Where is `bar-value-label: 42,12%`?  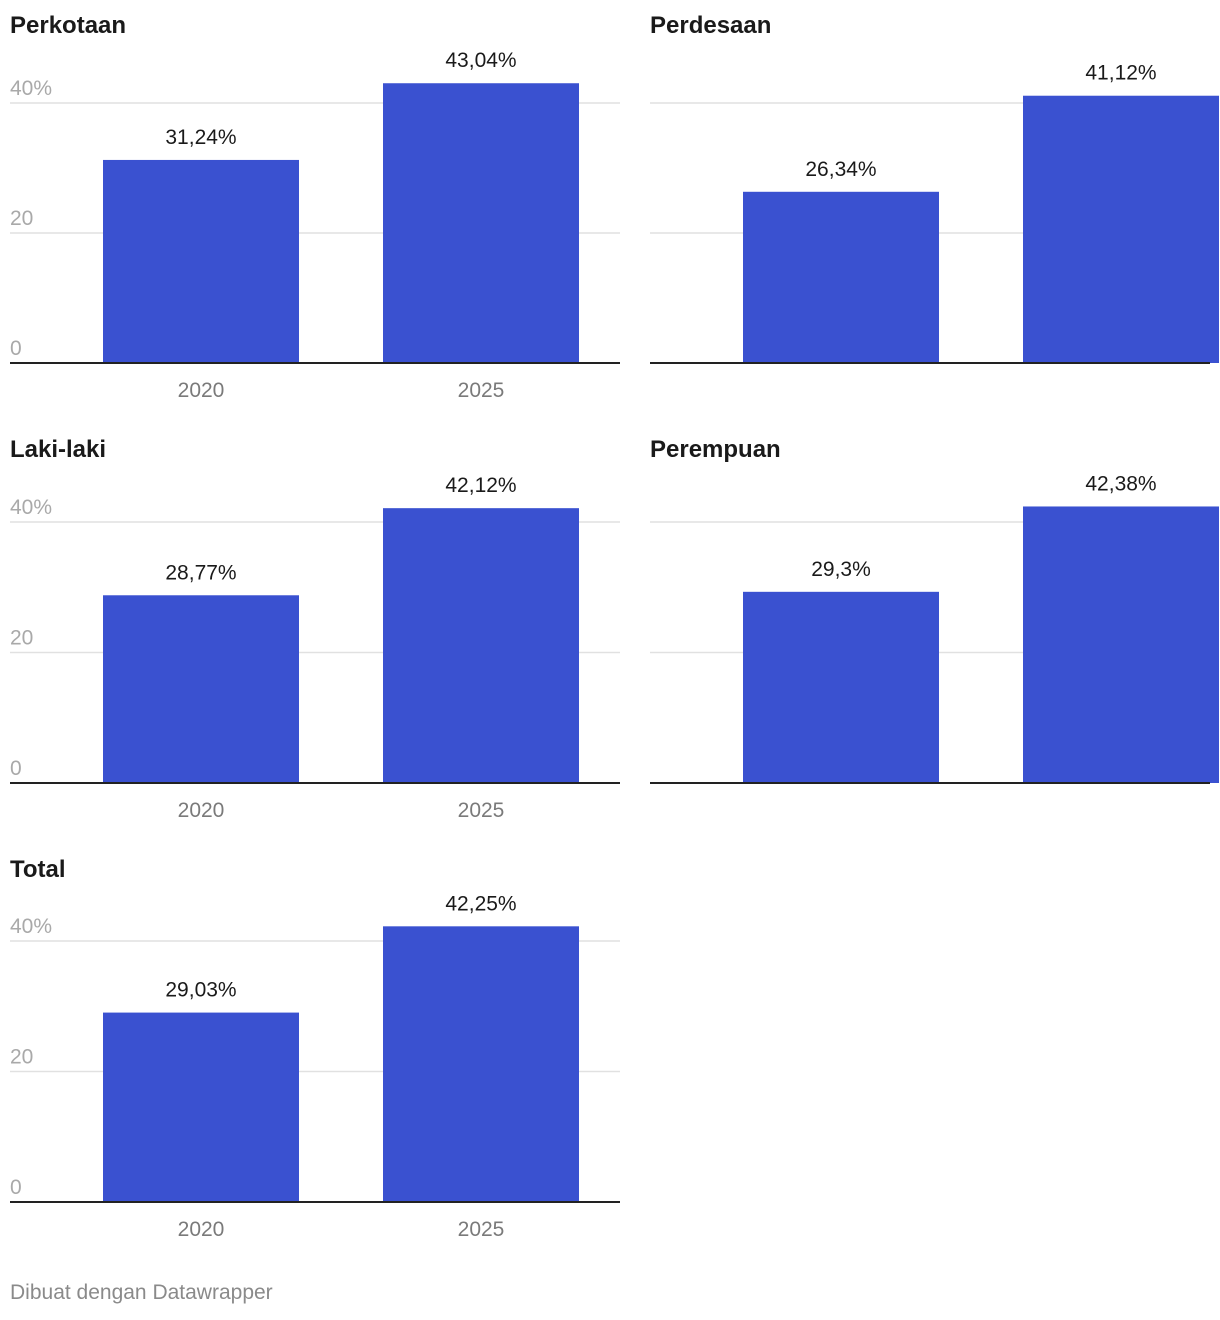
bar-value-label: 42,12% is located at coordinates (480, 485).